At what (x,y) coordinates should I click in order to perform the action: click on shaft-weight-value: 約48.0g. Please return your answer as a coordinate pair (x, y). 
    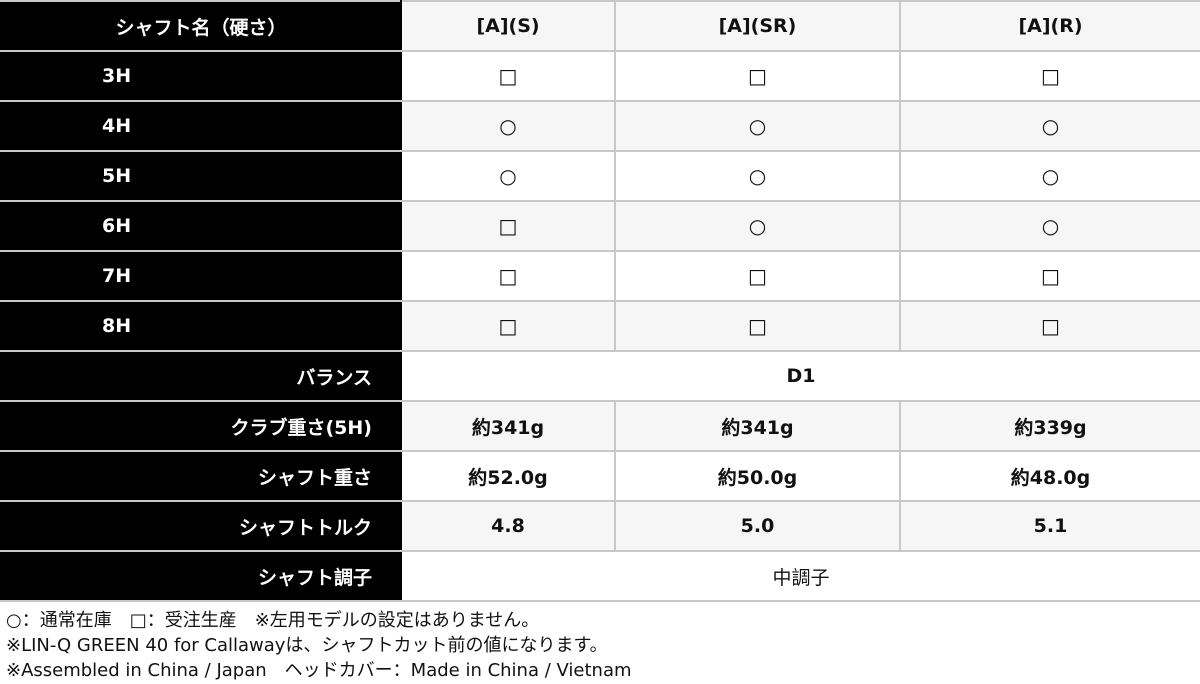
    Looking at the image, I should click on (1049, 476).